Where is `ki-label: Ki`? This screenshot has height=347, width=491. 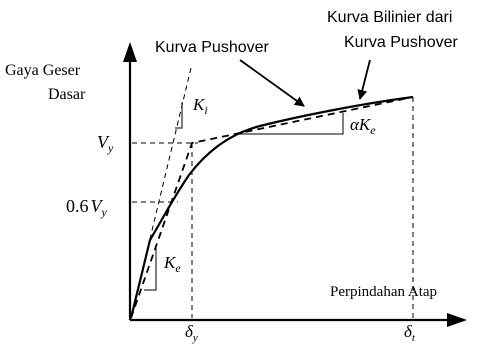 ki-label: Ki is located at coordinates (200, 106).